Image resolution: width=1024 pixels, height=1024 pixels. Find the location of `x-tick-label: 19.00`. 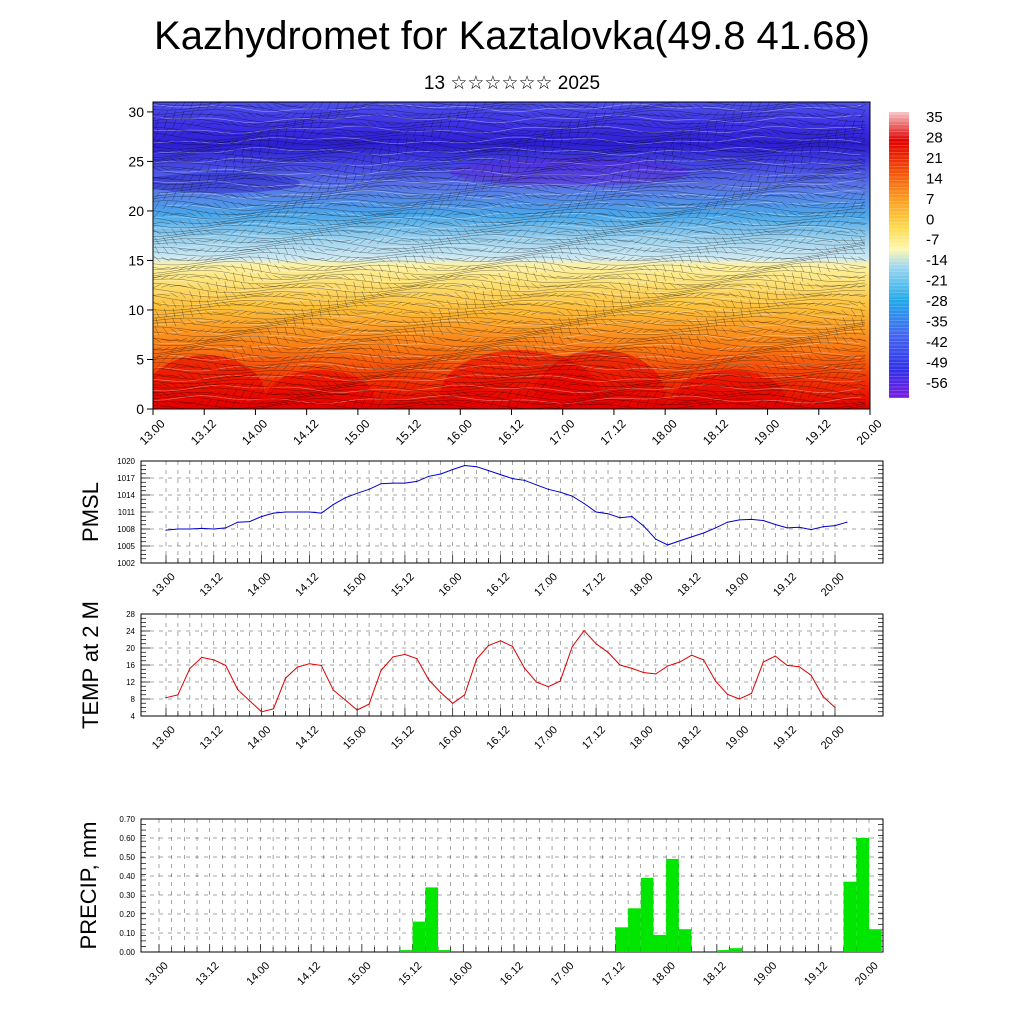

x-tick-label: 19.00 is located at coordinates (765, 974).